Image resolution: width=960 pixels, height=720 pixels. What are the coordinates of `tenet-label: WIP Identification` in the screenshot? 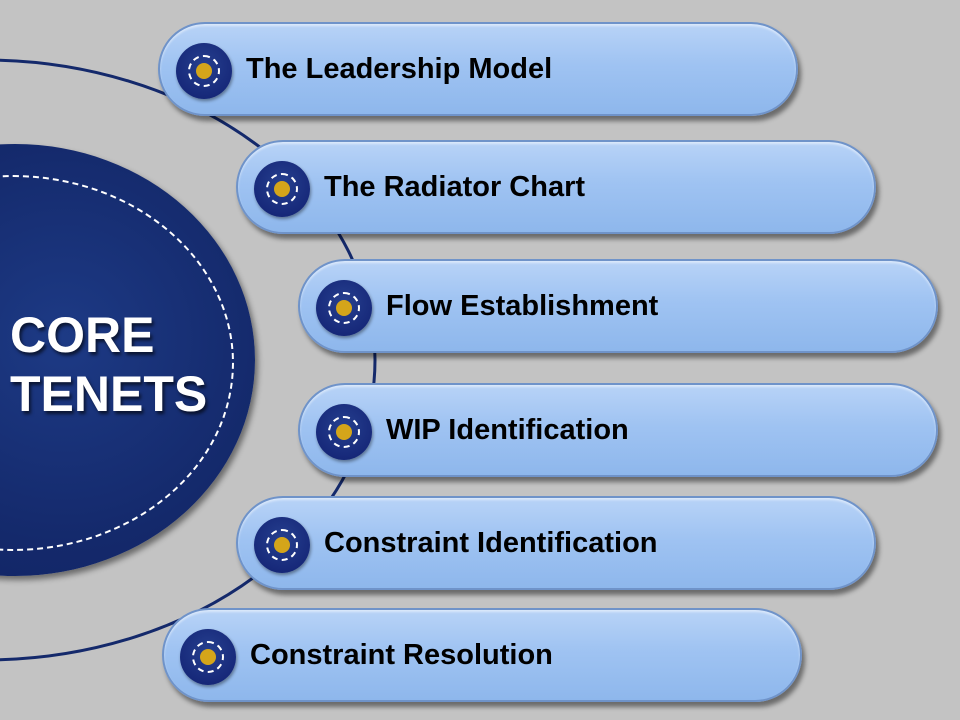 It's located at (507, 430).